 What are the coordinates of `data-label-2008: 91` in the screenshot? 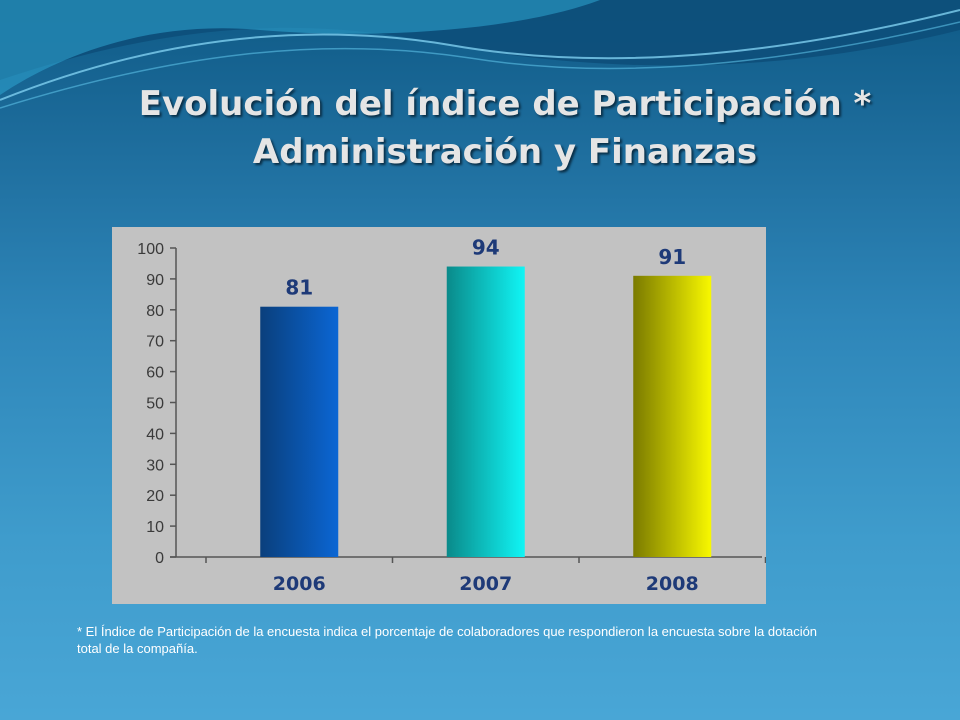 It's located at (672, 257).